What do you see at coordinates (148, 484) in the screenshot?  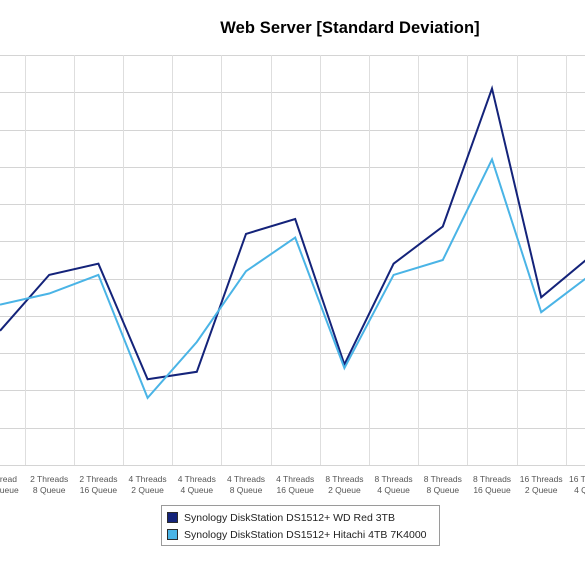 I see `x-tick-label-3: 4 Threads 2 Queue` at bounding box center [148, 484].